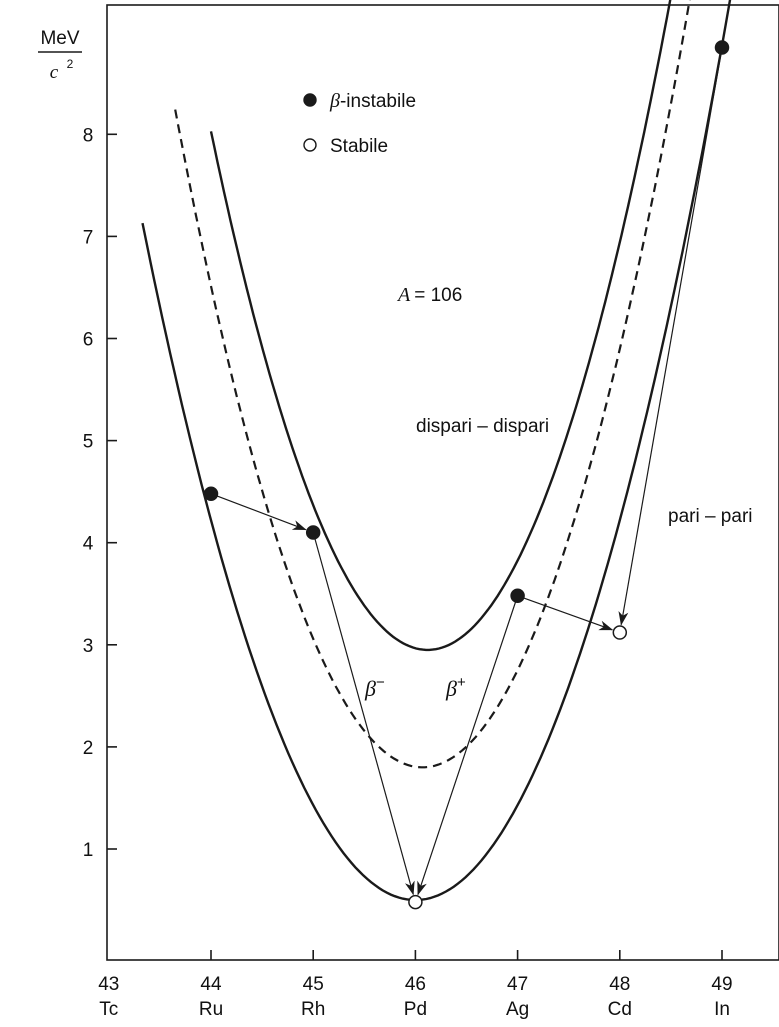  What do you see at coordinates (88, 237) in the screenshot?
I see `y-tick-label: 7` at bounding box center [88, 237].